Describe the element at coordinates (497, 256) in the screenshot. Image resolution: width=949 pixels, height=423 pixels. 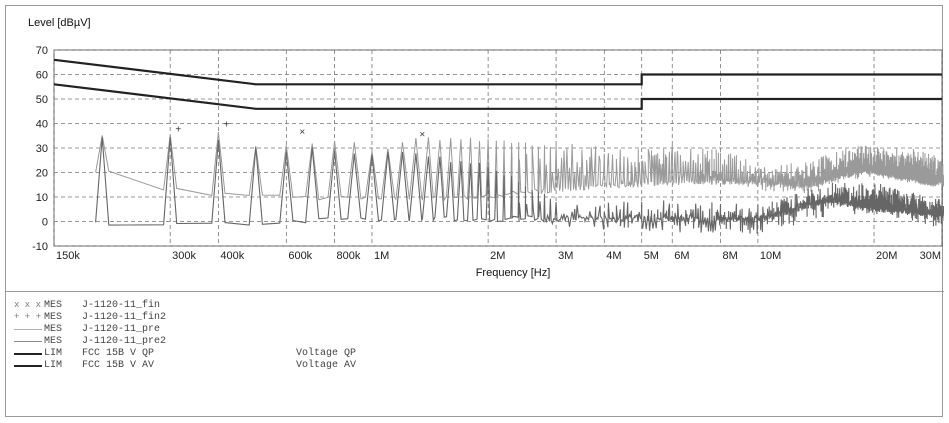
I see `x-tick-label: 2M` at that location.